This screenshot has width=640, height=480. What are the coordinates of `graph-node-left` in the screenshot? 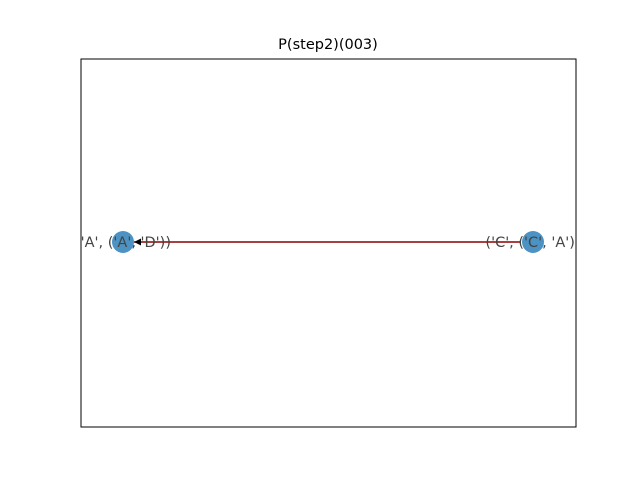 It's located at (123, 242).